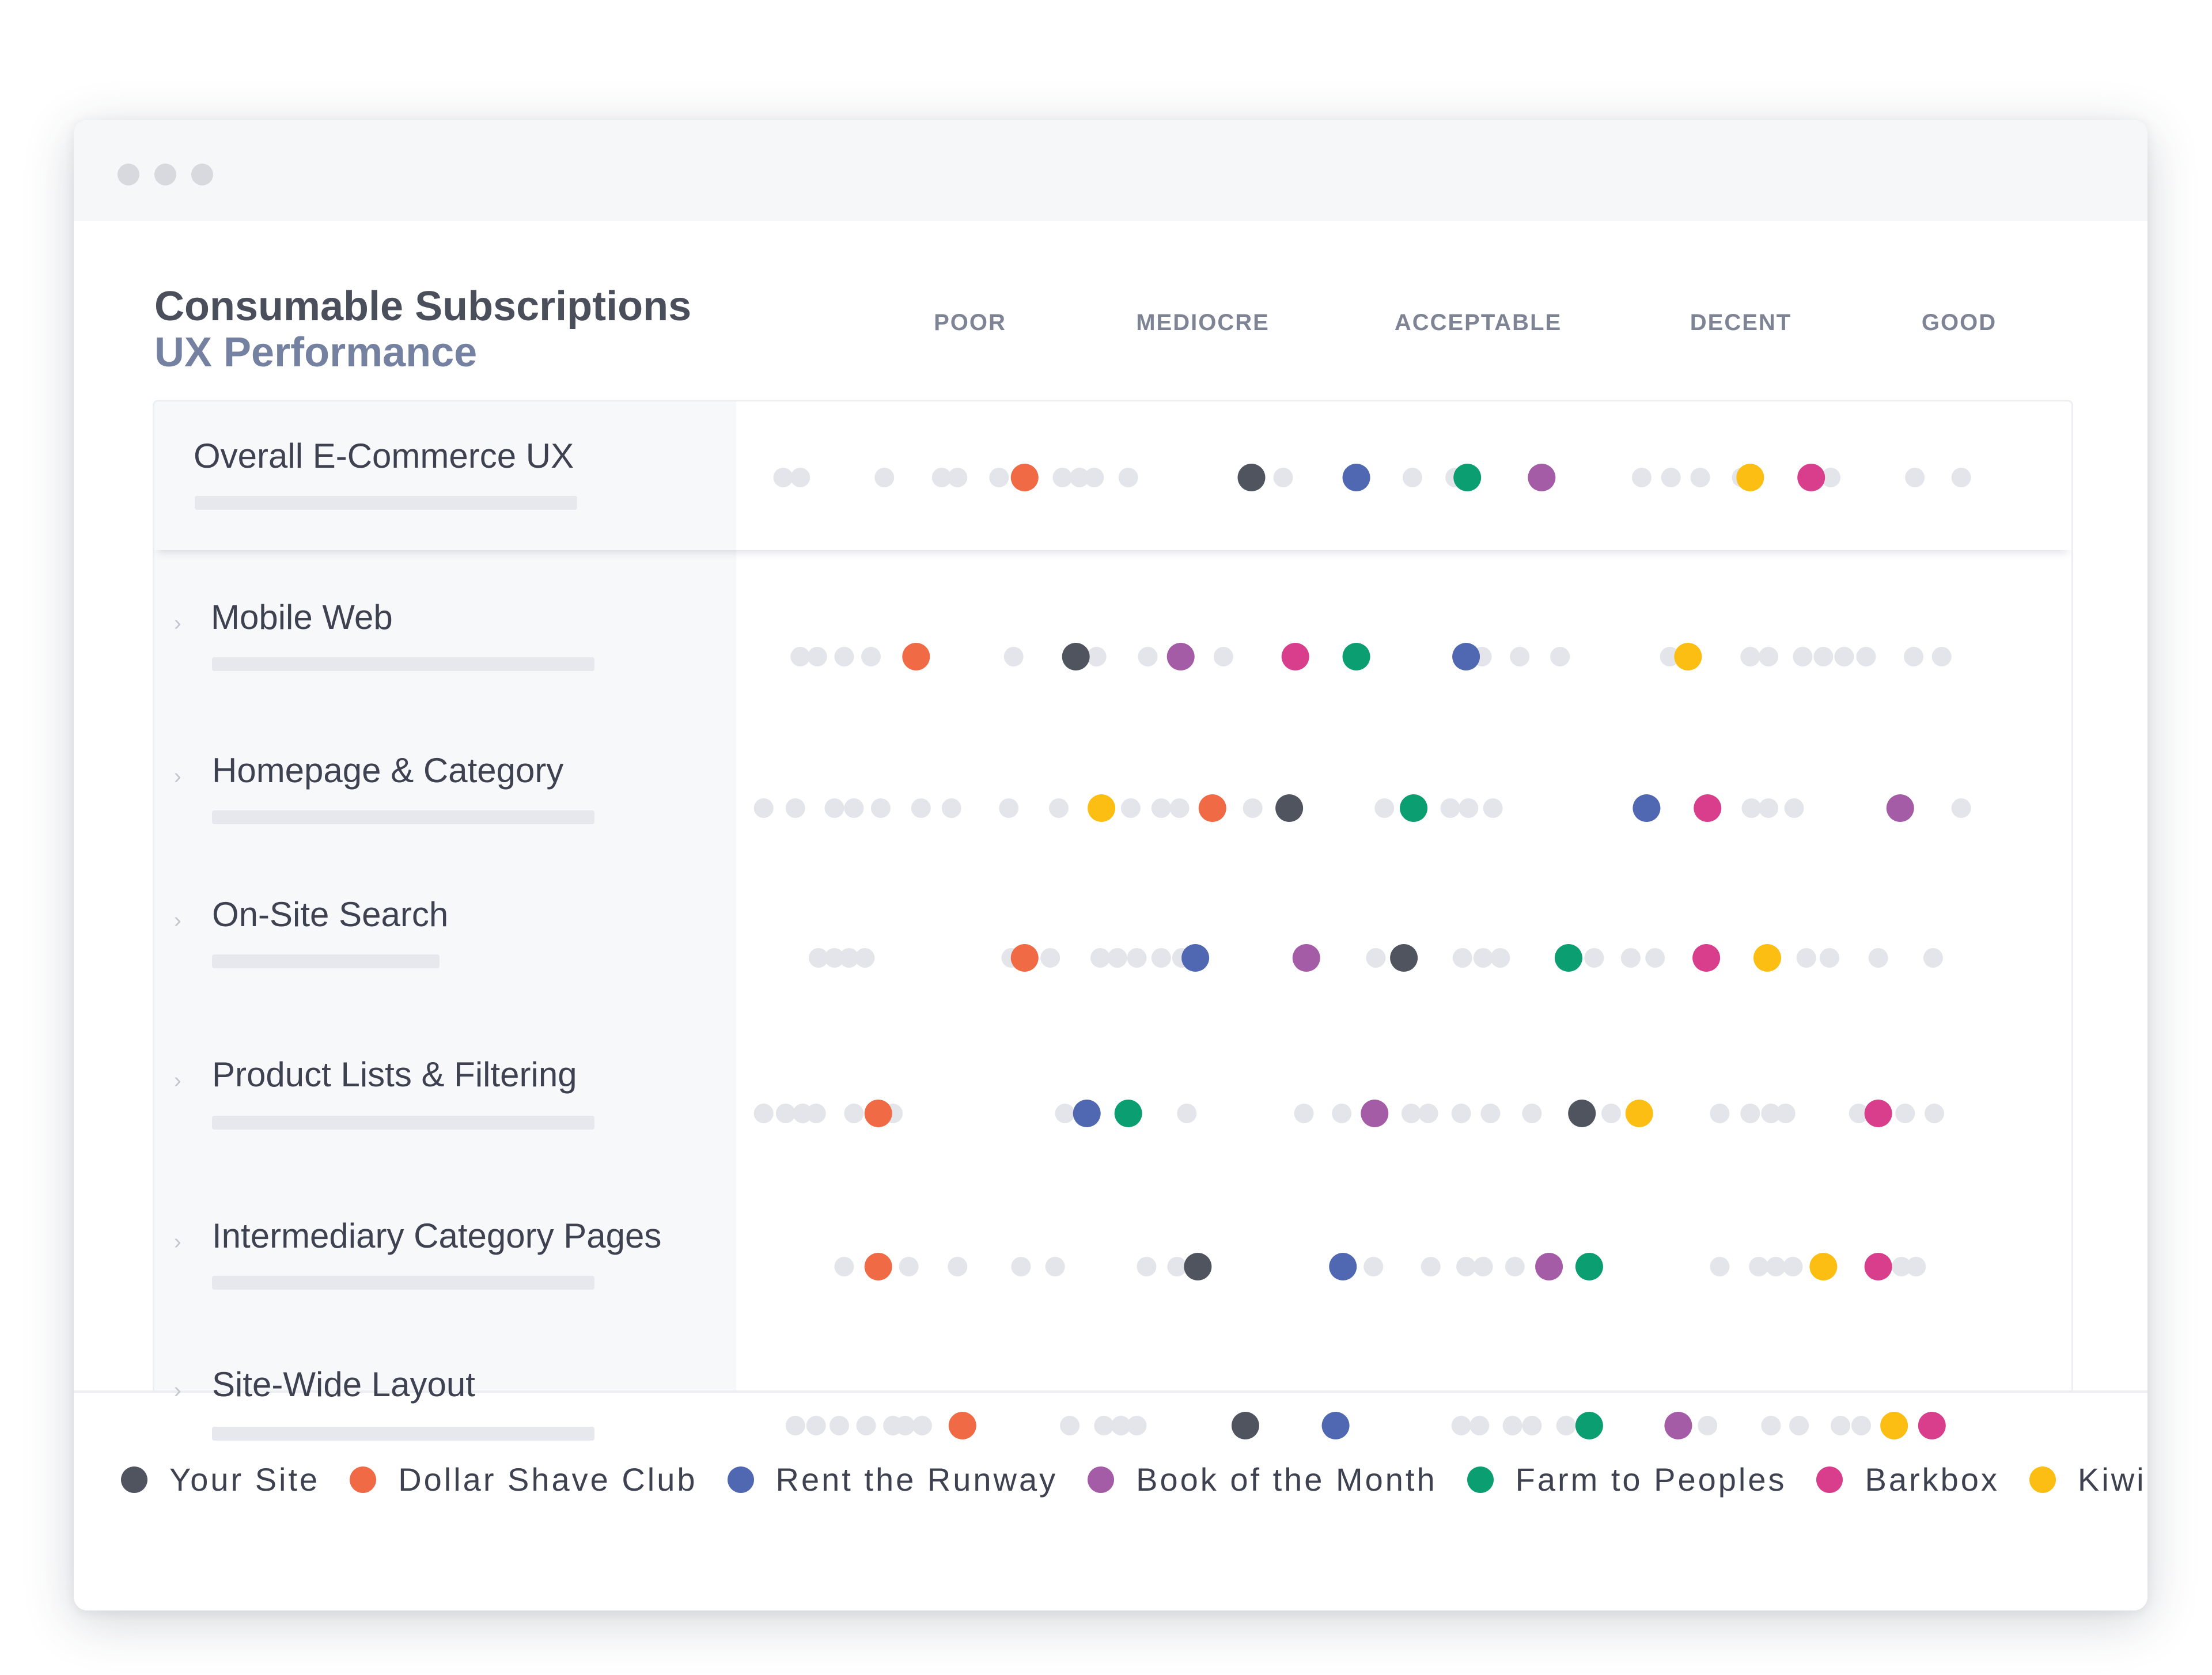  Describe the element at coordinates (326, 961) in the screenshot. I see `row-score-bar` at that location.